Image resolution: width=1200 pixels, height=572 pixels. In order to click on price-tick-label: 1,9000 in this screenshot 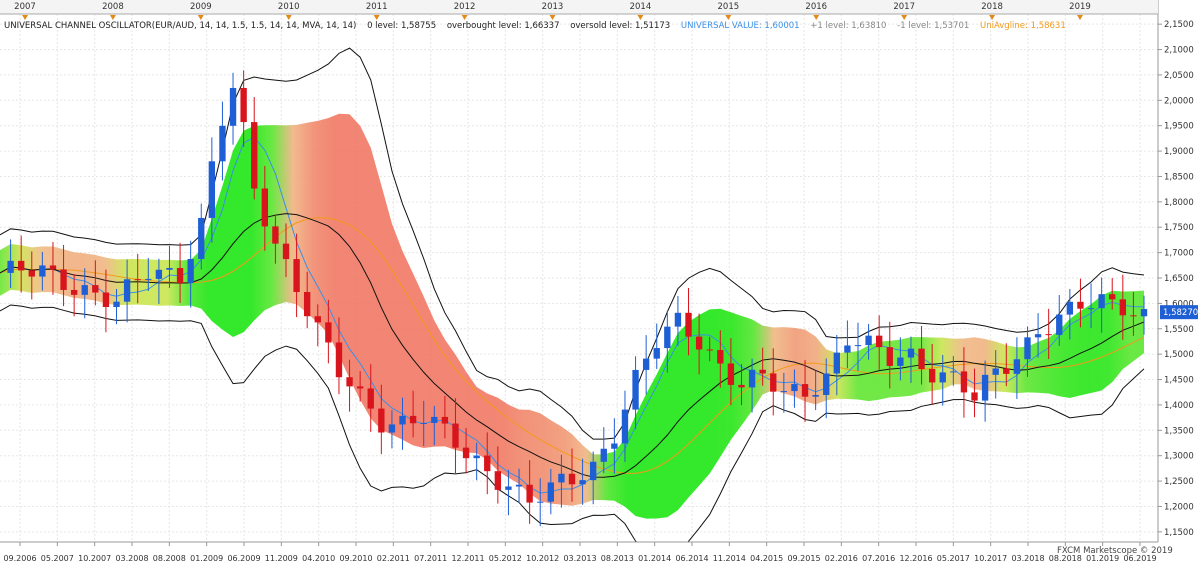, I will do `click(1179, 152)`.